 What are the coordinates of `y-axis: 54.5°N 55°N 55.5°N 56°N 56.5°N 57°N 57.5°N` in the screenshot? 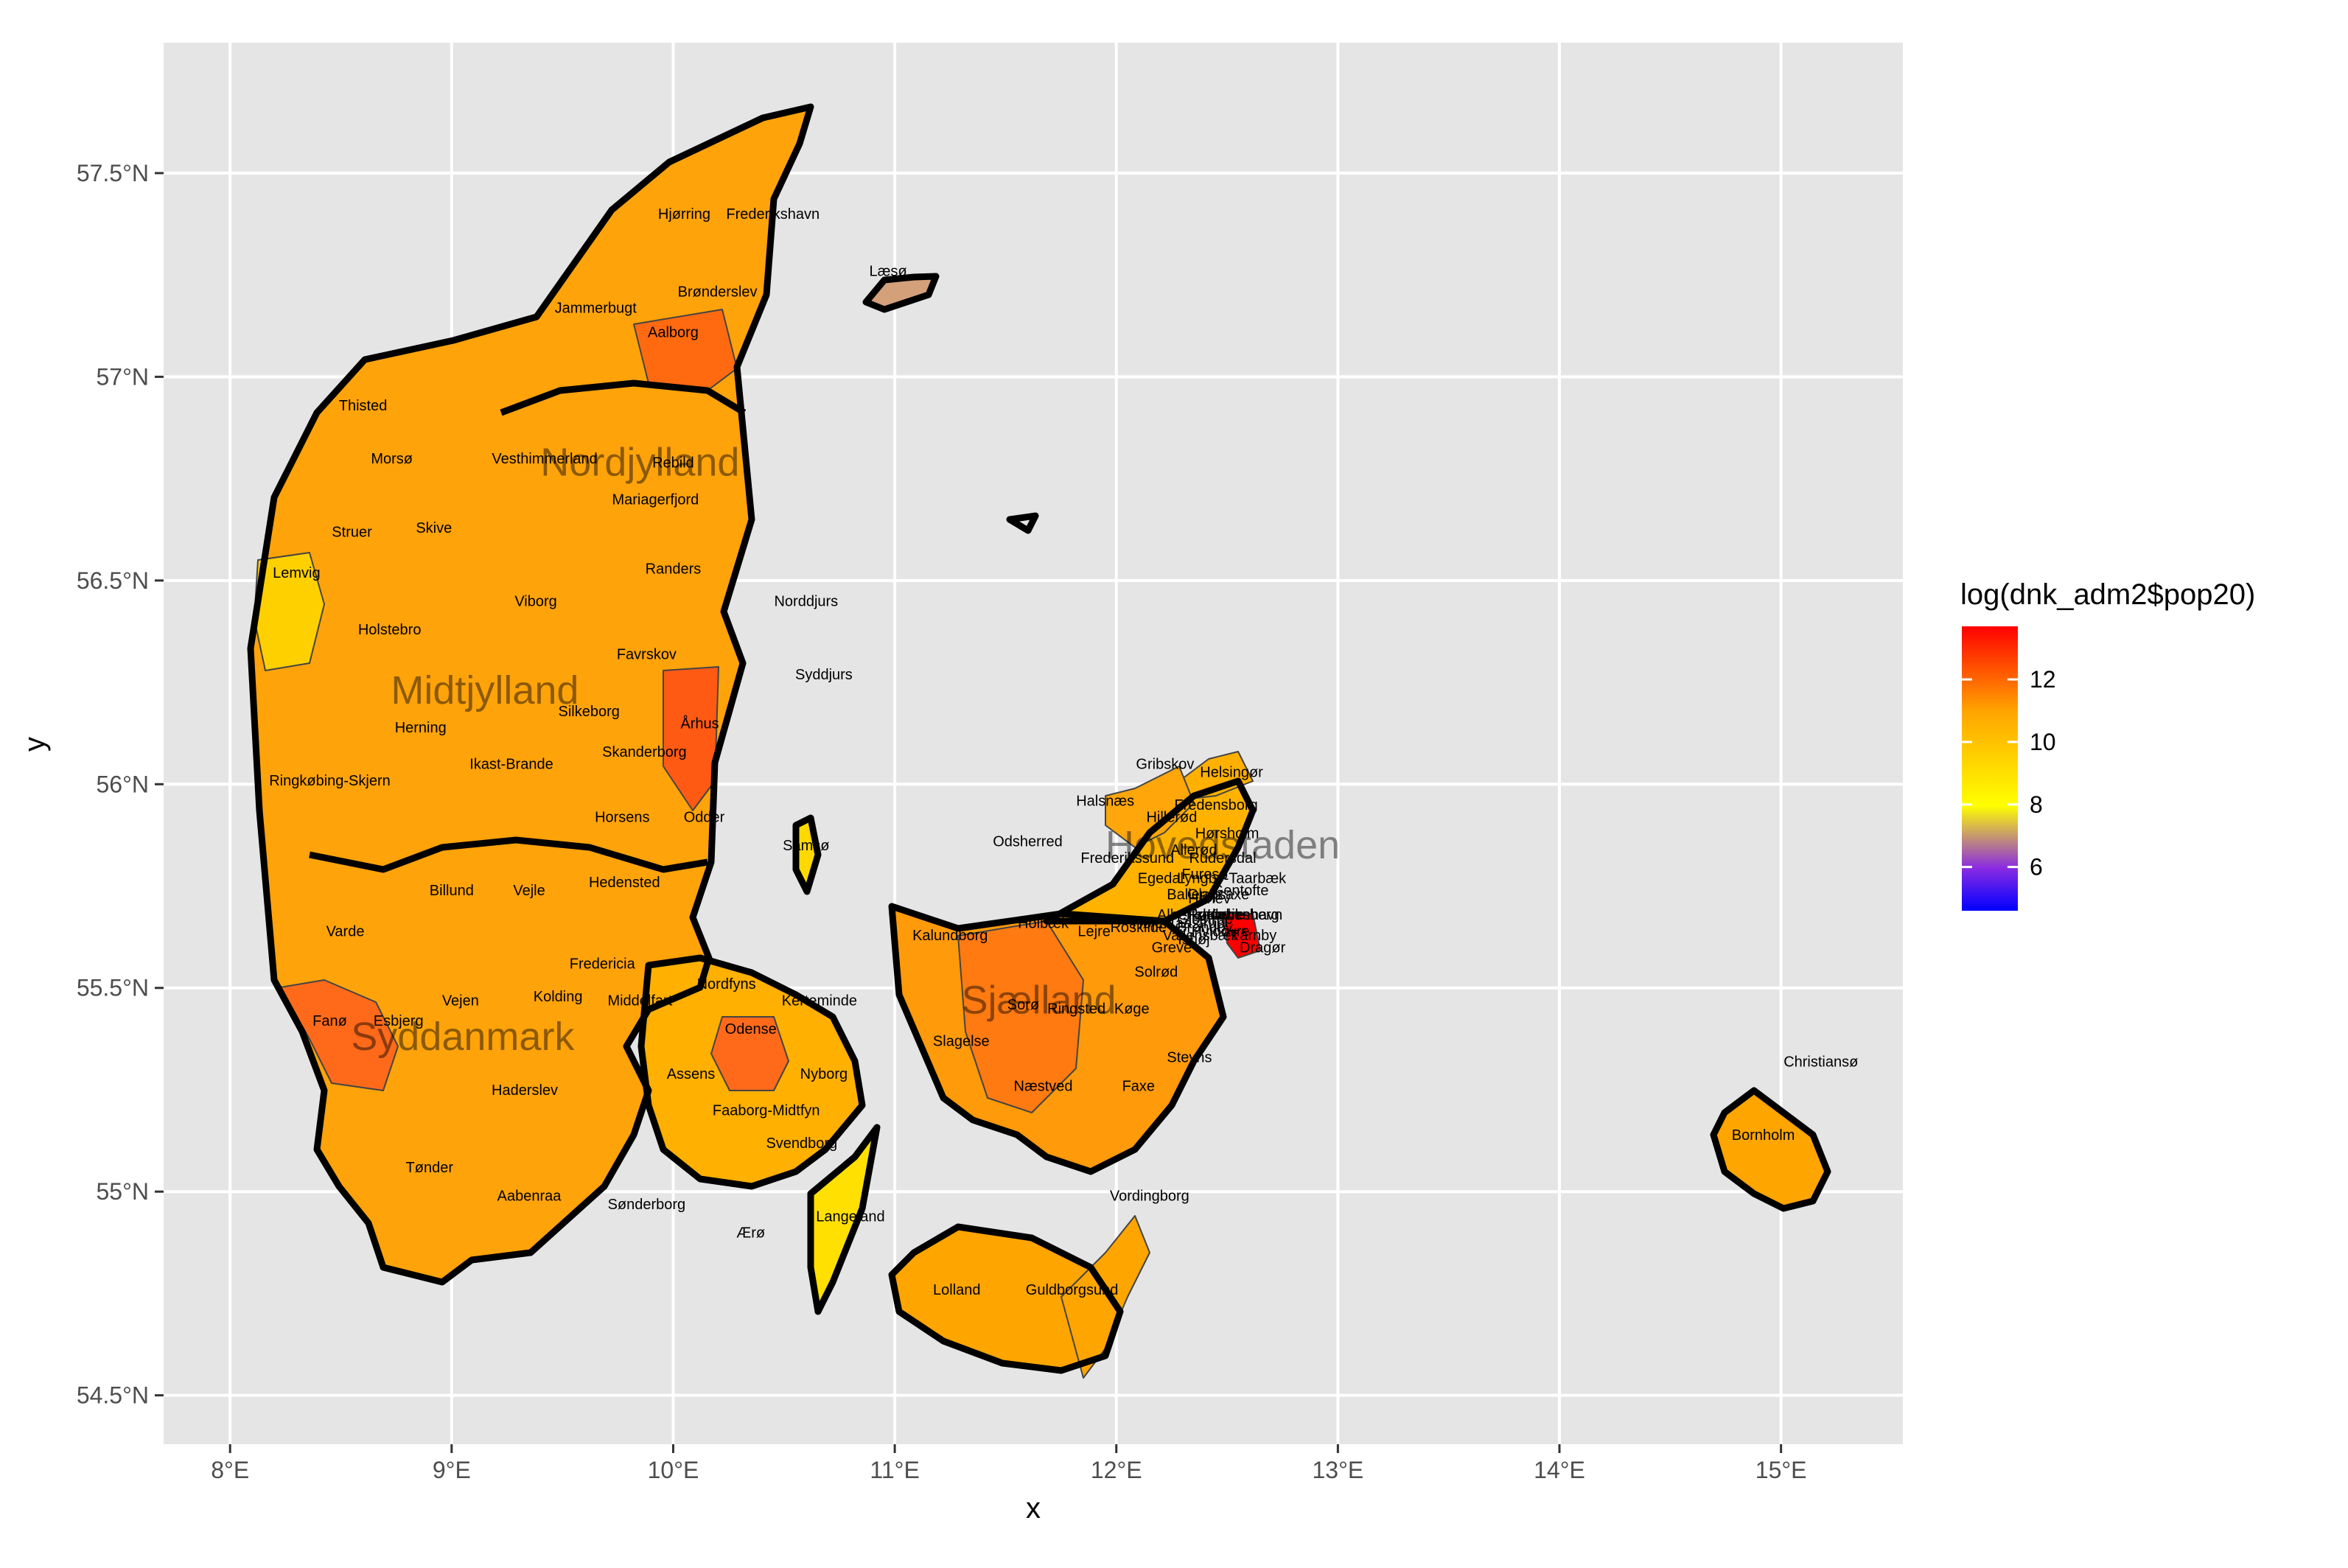 It's located at (120, 784).